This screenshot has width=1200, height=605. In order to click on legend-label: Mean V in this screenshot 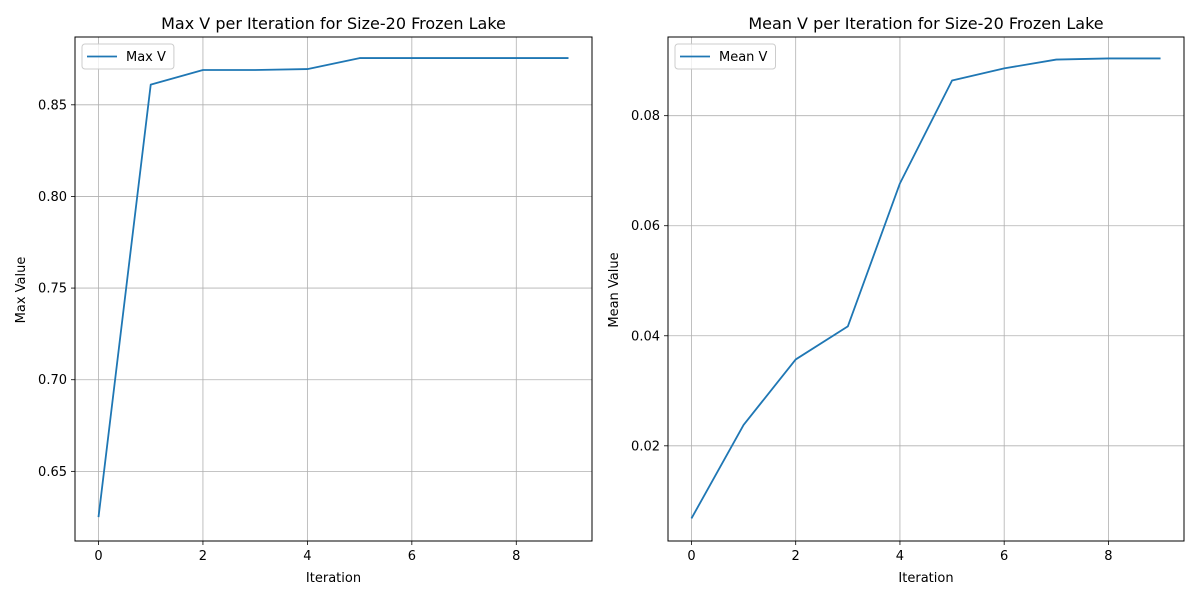, I will do `click(743, 57)`.